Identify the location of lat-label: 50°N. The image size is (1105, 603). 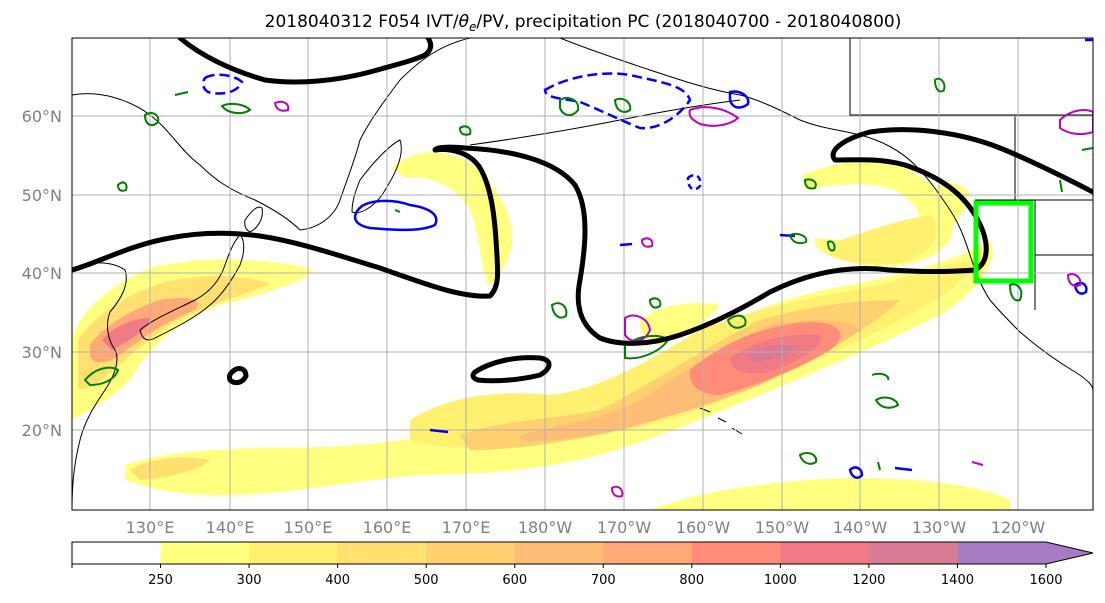
(42, 195).